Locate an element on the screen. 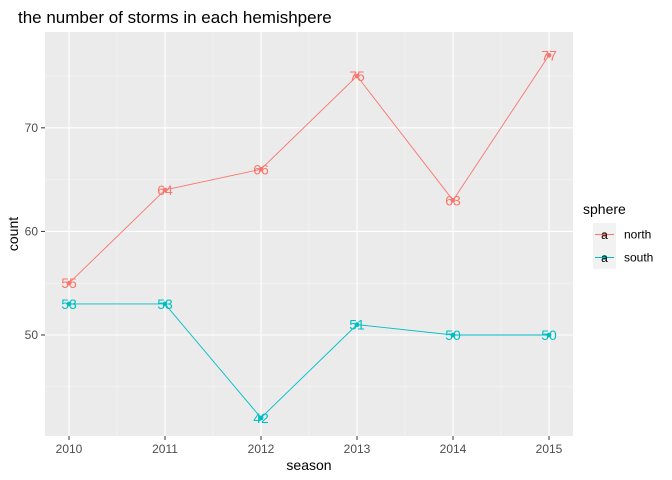  y-axis-title: count is located at coordinates (13, 234).